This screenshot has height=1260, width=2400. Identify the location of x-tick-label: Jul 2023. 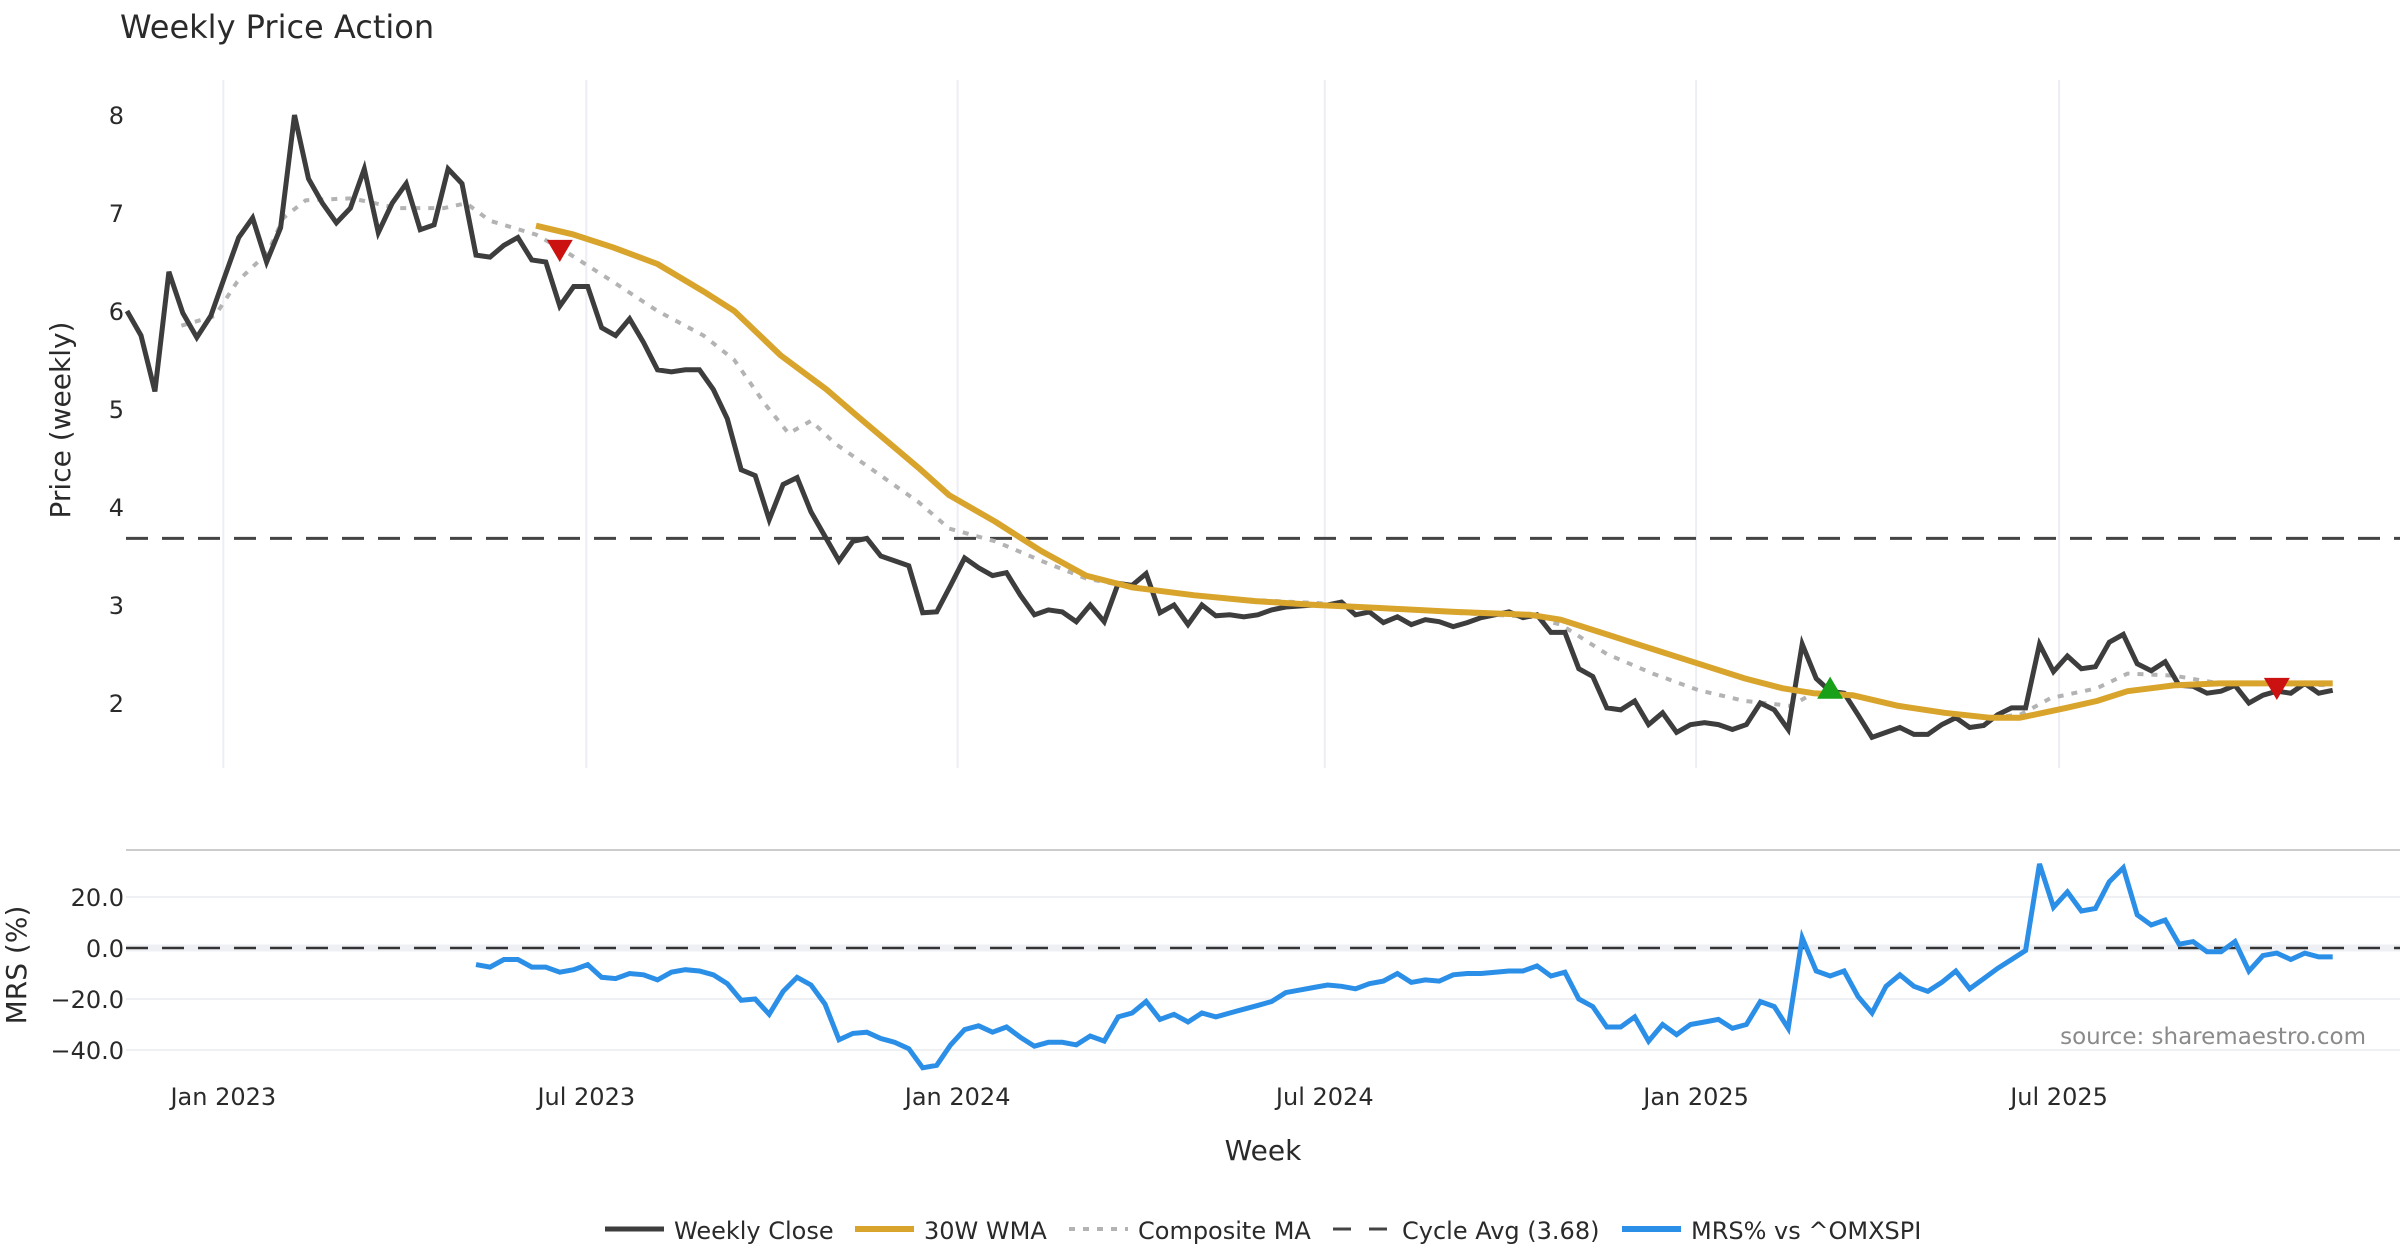
(585, 1097).